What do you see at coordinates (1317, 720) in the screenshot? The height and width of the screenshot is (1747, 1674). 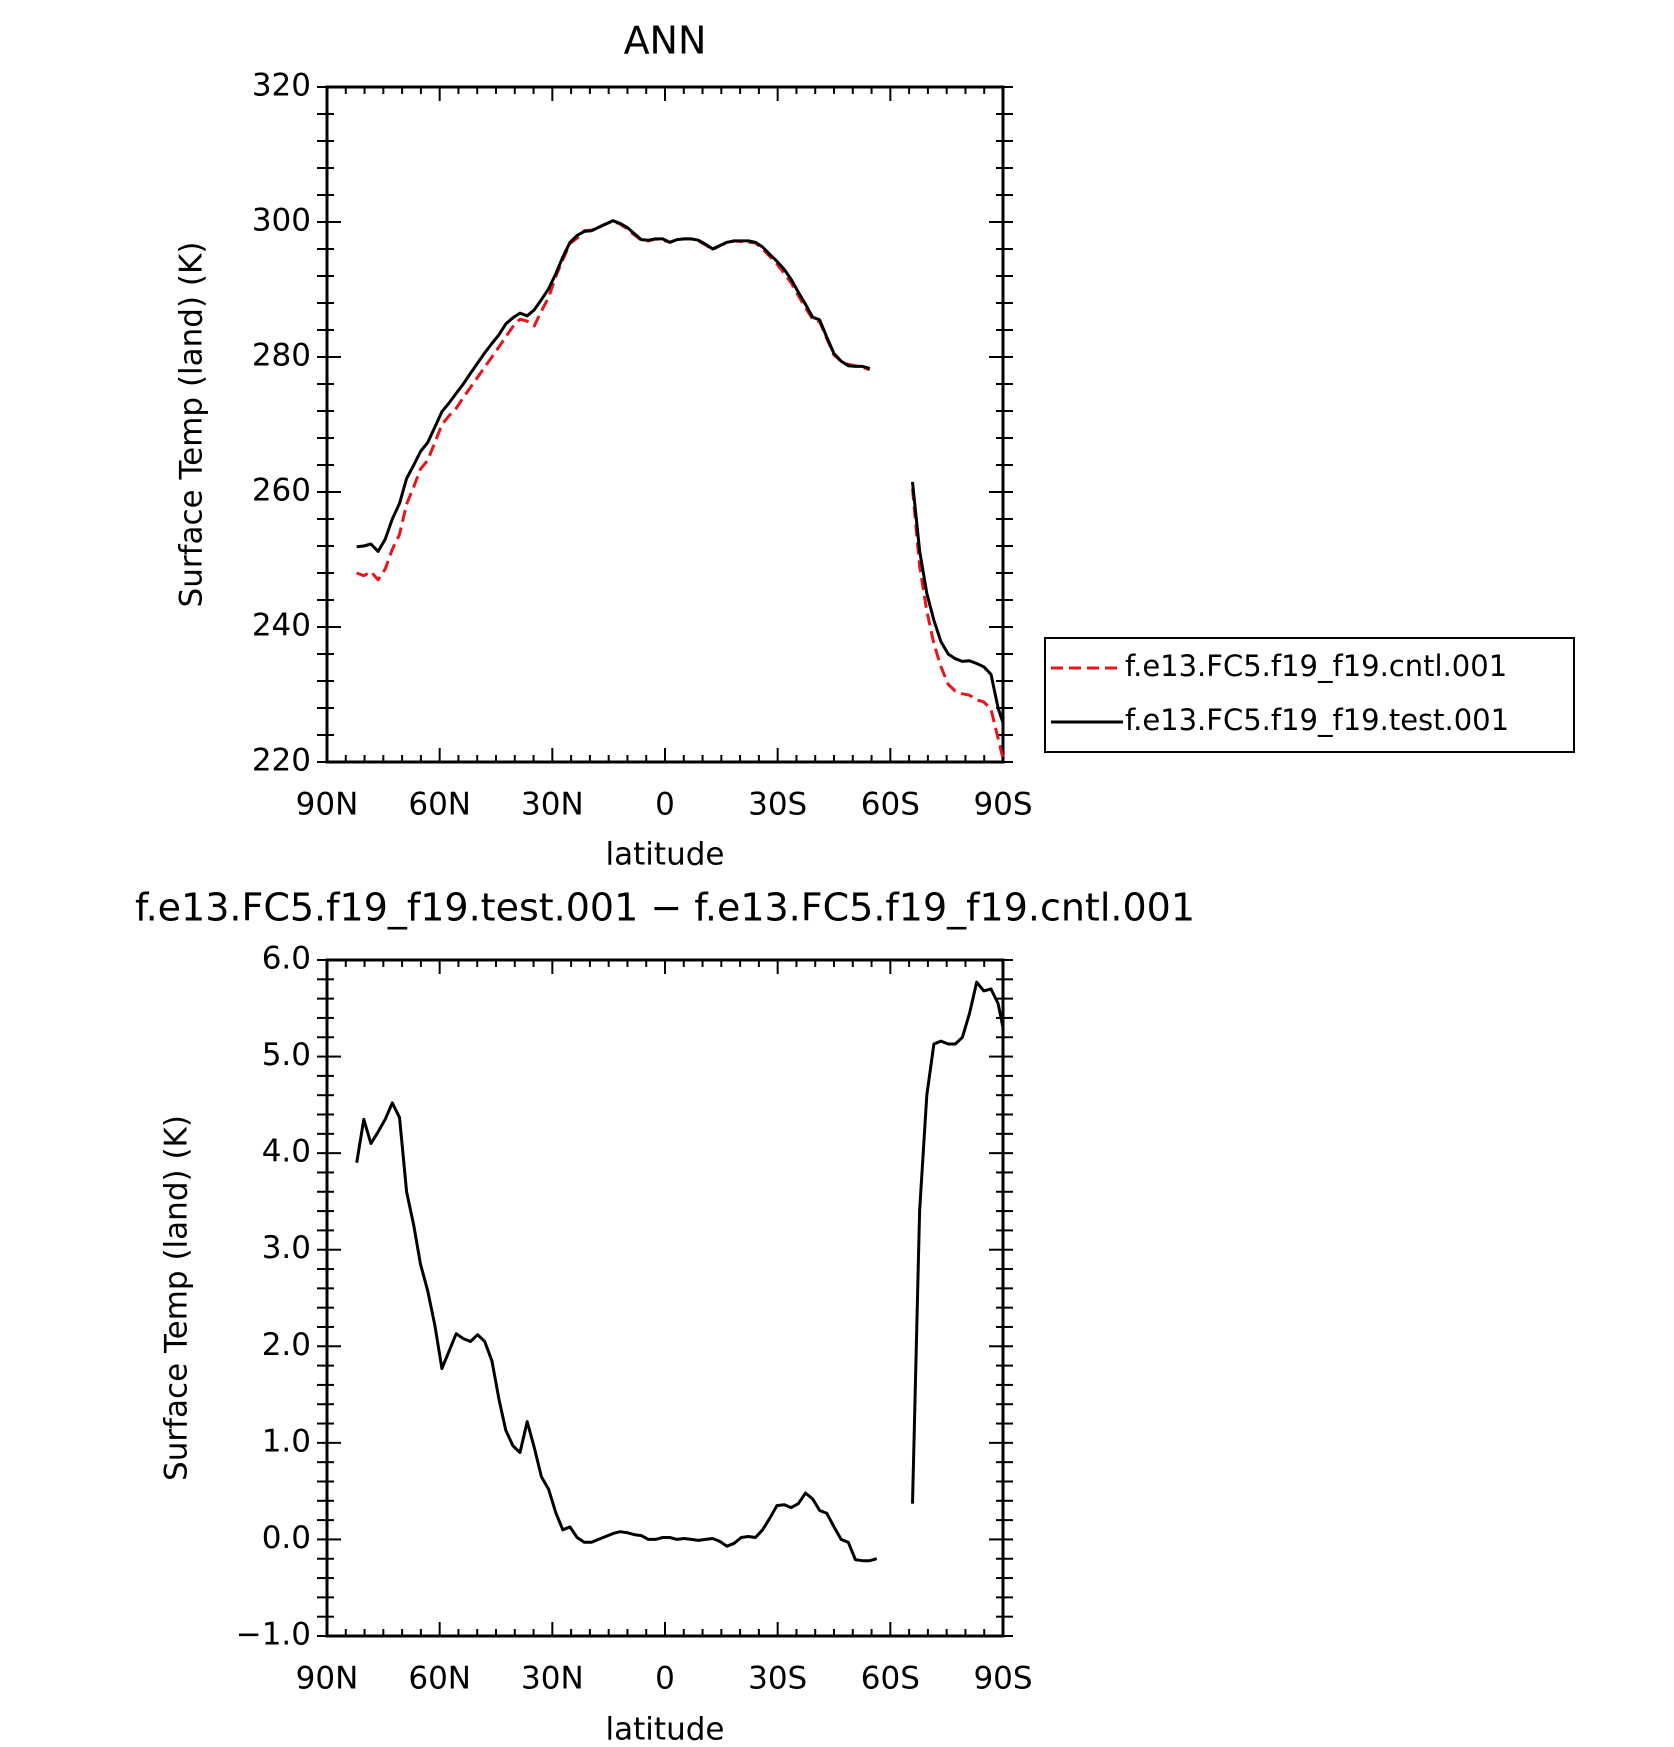 I see `legend-label: f.e13.FC5.f19_f19.test.001` at bounding box center [1317, 720].